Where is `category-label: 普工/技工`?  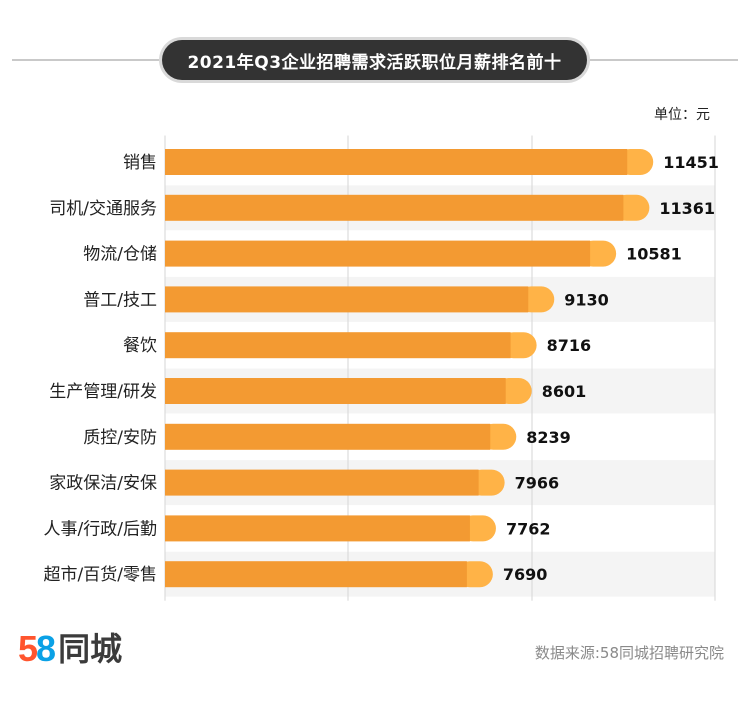
category-label: 普工/技工 is located at coordinates (120, 300).